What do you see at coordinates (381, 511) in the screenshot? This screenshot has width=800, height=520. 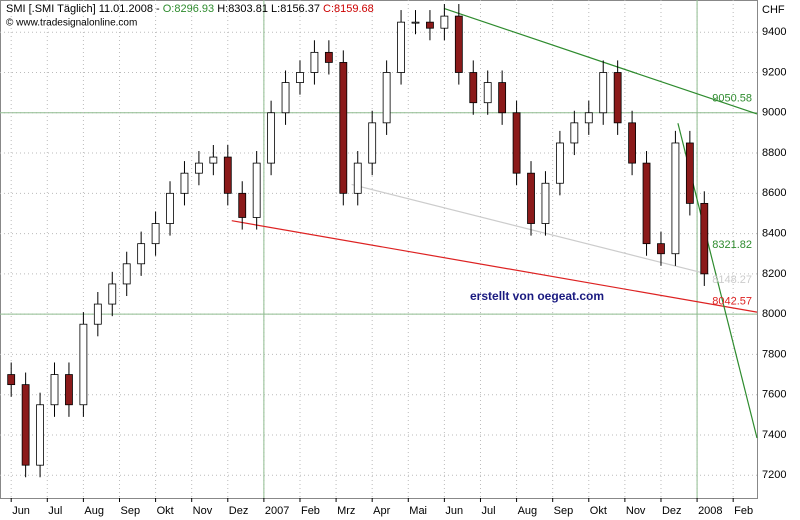 I see `x-tick-label: Apr` at bounding box center [381, 511].